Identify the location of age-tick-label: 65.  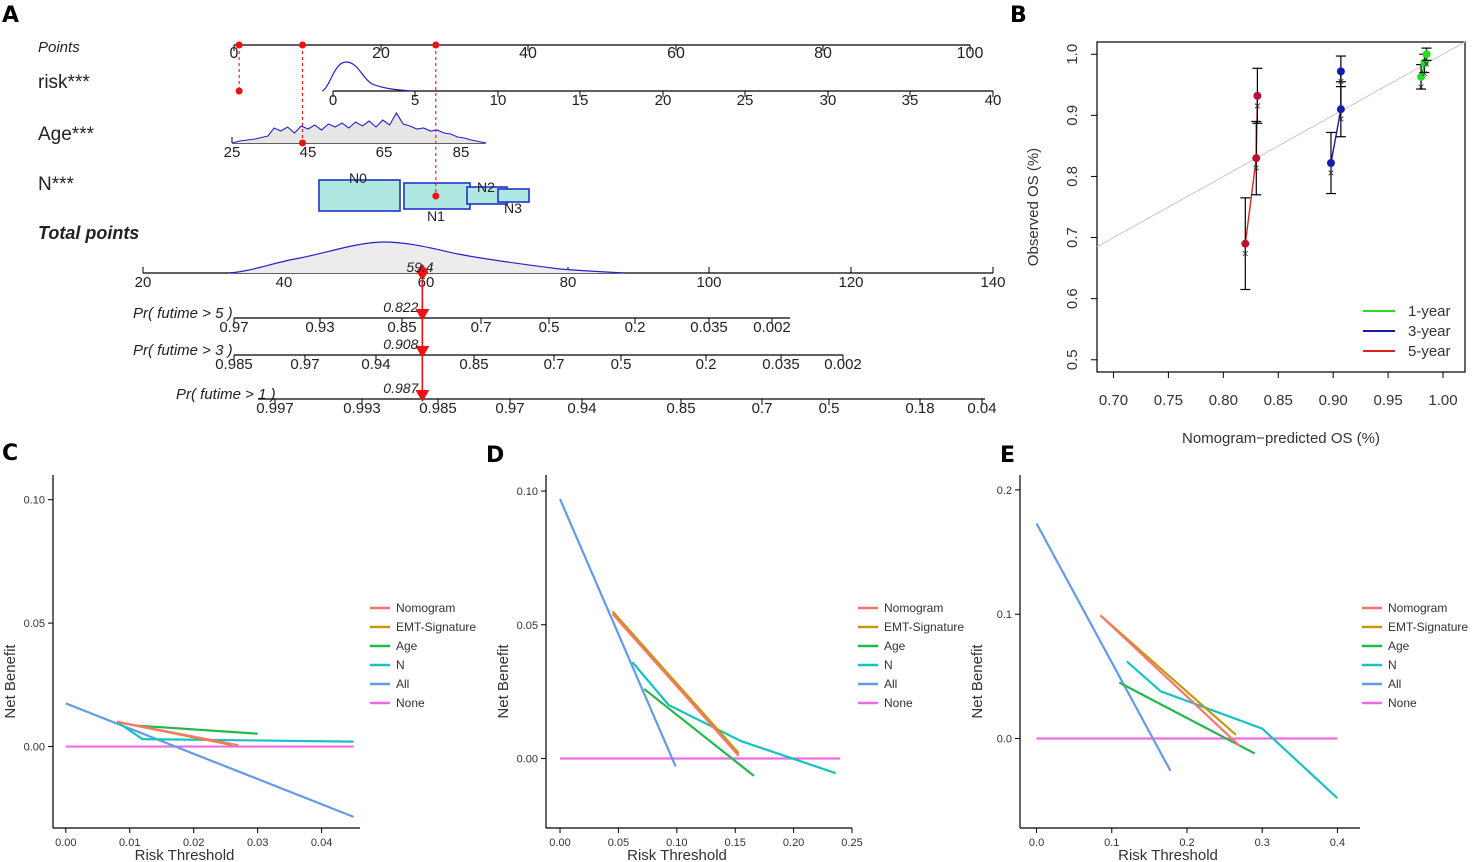
(384, 152).